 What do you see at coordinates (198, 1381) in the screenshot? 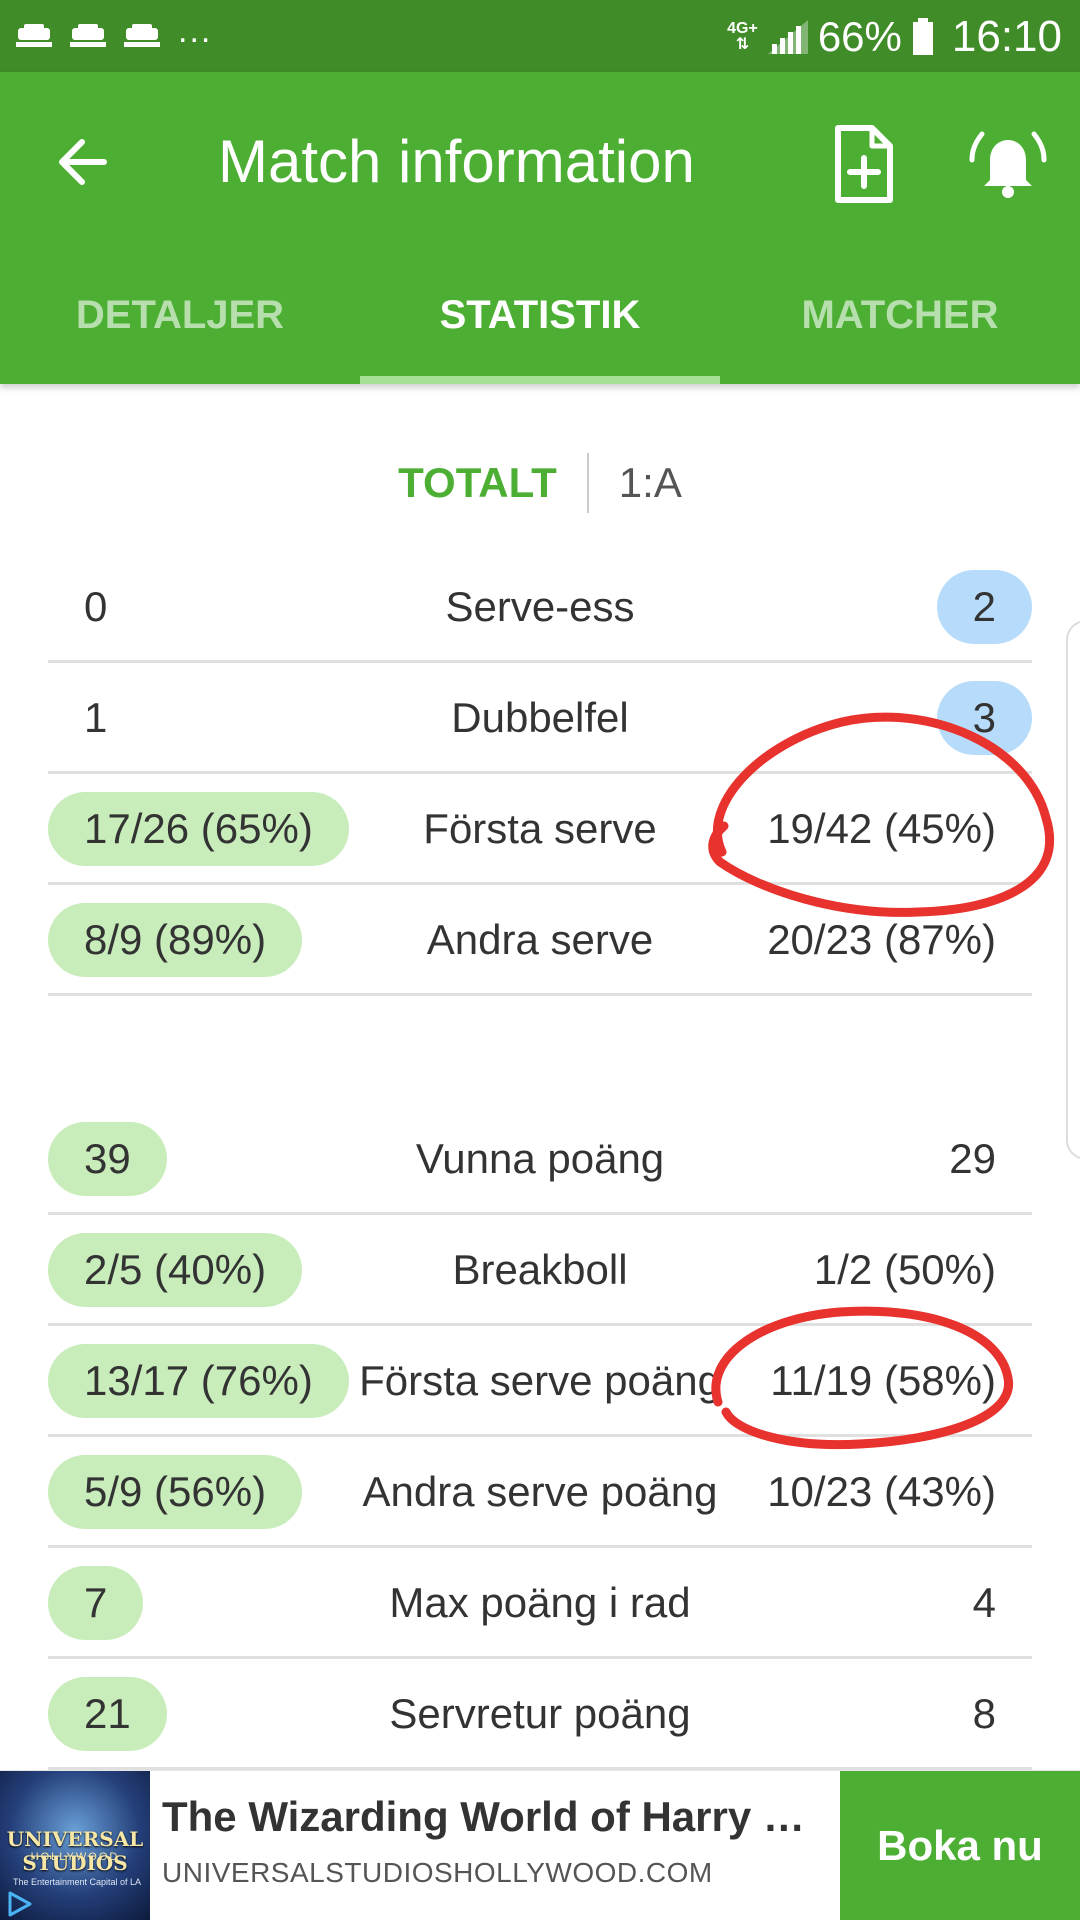
I see `stat-left-value: 13/17 (76%)` at bounding box center [198, 1381].